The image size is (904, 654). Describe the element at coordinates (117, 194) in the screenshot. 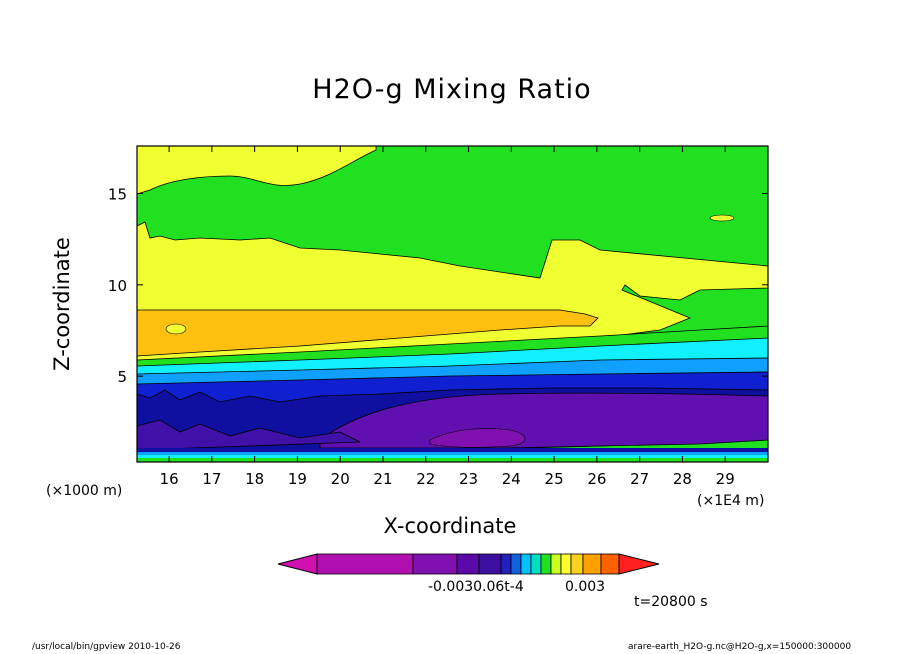

I see `y-tick-label: 15` at that location.